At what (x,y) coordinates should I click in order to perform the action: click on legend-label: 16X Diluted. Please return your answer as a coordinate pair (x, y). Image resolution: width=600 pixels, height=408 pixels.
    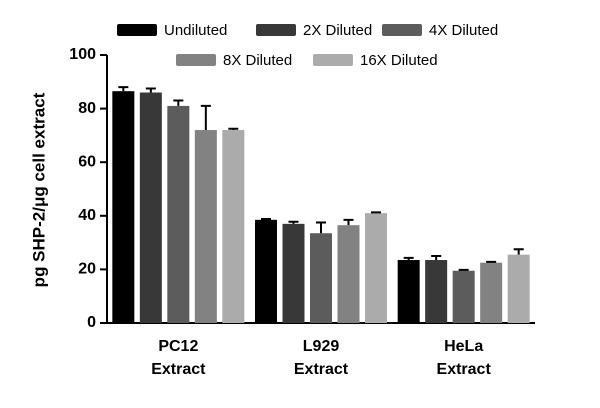
    Looking at the image, I should click on (399, 60).